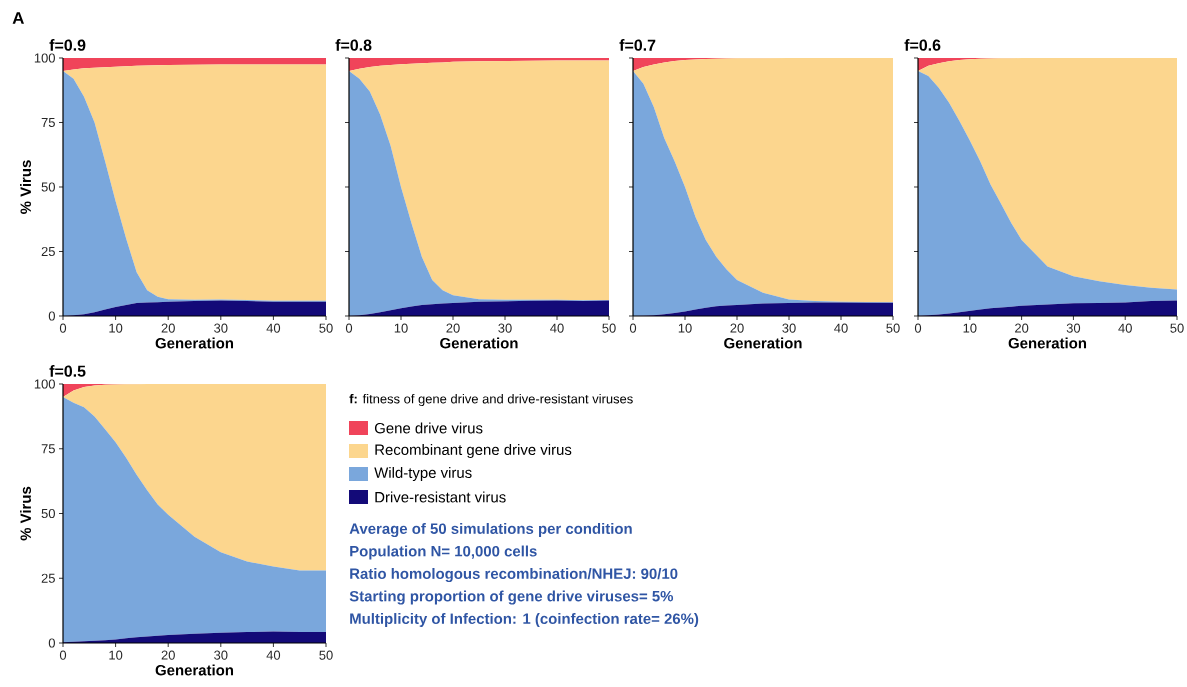 Image resolution: width=1187 pixels, height=687 pixels. What do you see at coordinates (428, 428) in the screenshot?
I see `legend-label: Gene drive virus` at bounding box center [428, 428].